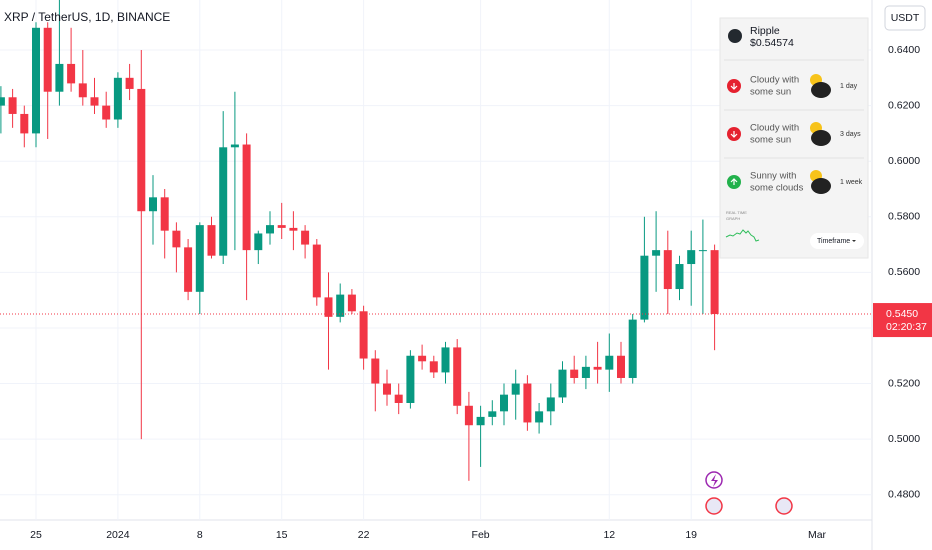  I want to click on forecast-text: Cloudy with, so click(774, 128).